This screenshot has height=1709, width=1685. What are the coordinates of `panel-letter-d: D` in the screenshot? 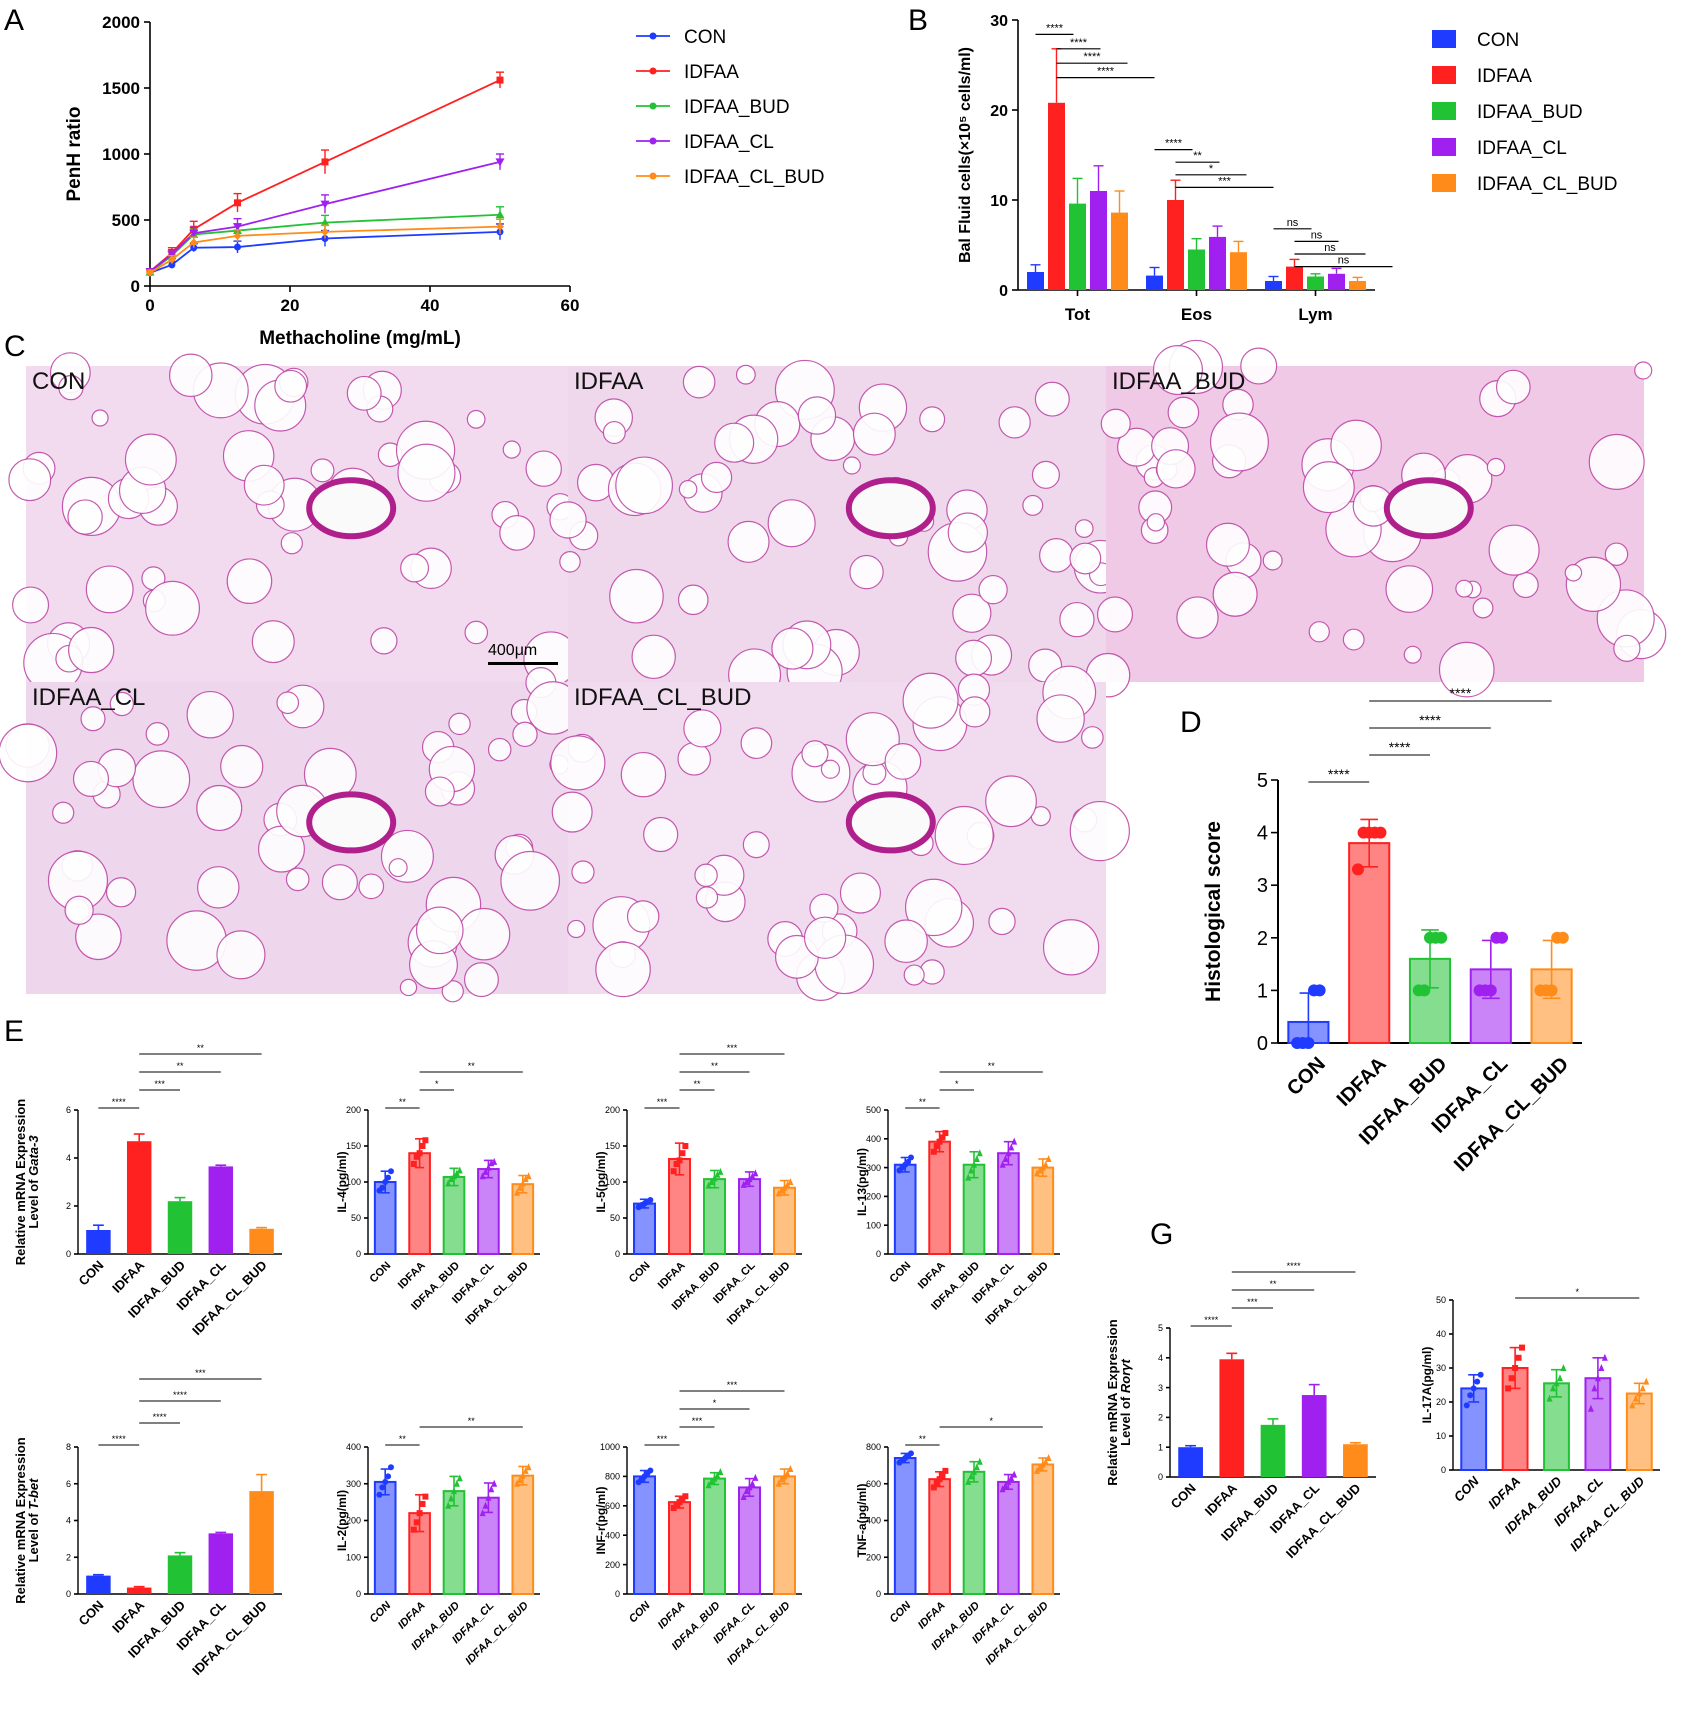 It's located at (1191, 722).